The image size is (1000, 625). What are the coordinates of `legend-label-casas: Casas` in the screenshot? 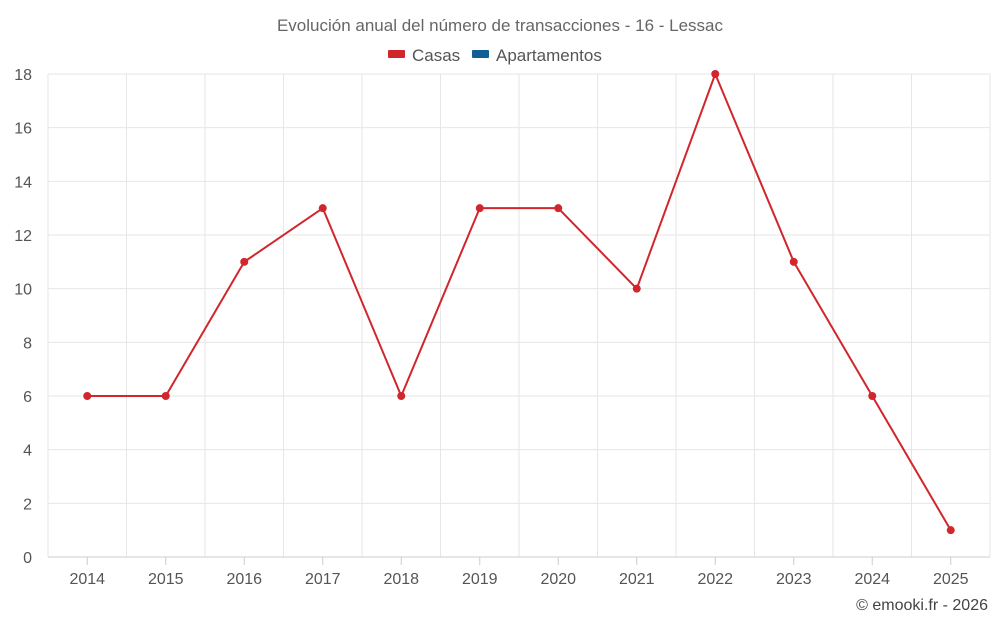 It's located at (436, 55).